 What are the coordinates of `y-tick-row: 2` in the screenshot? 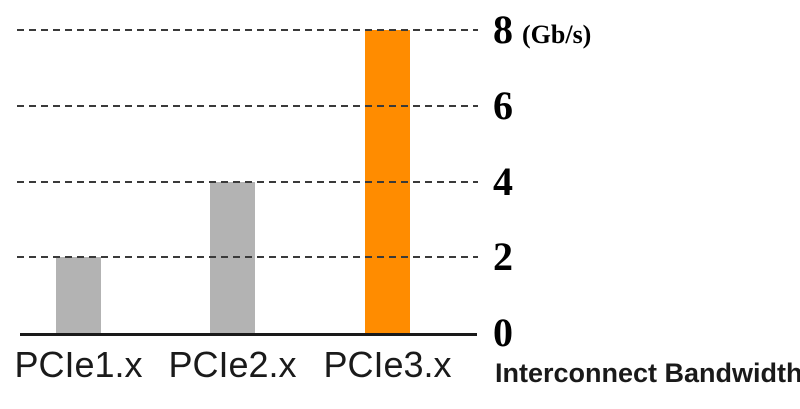 It's located at (503, 257).